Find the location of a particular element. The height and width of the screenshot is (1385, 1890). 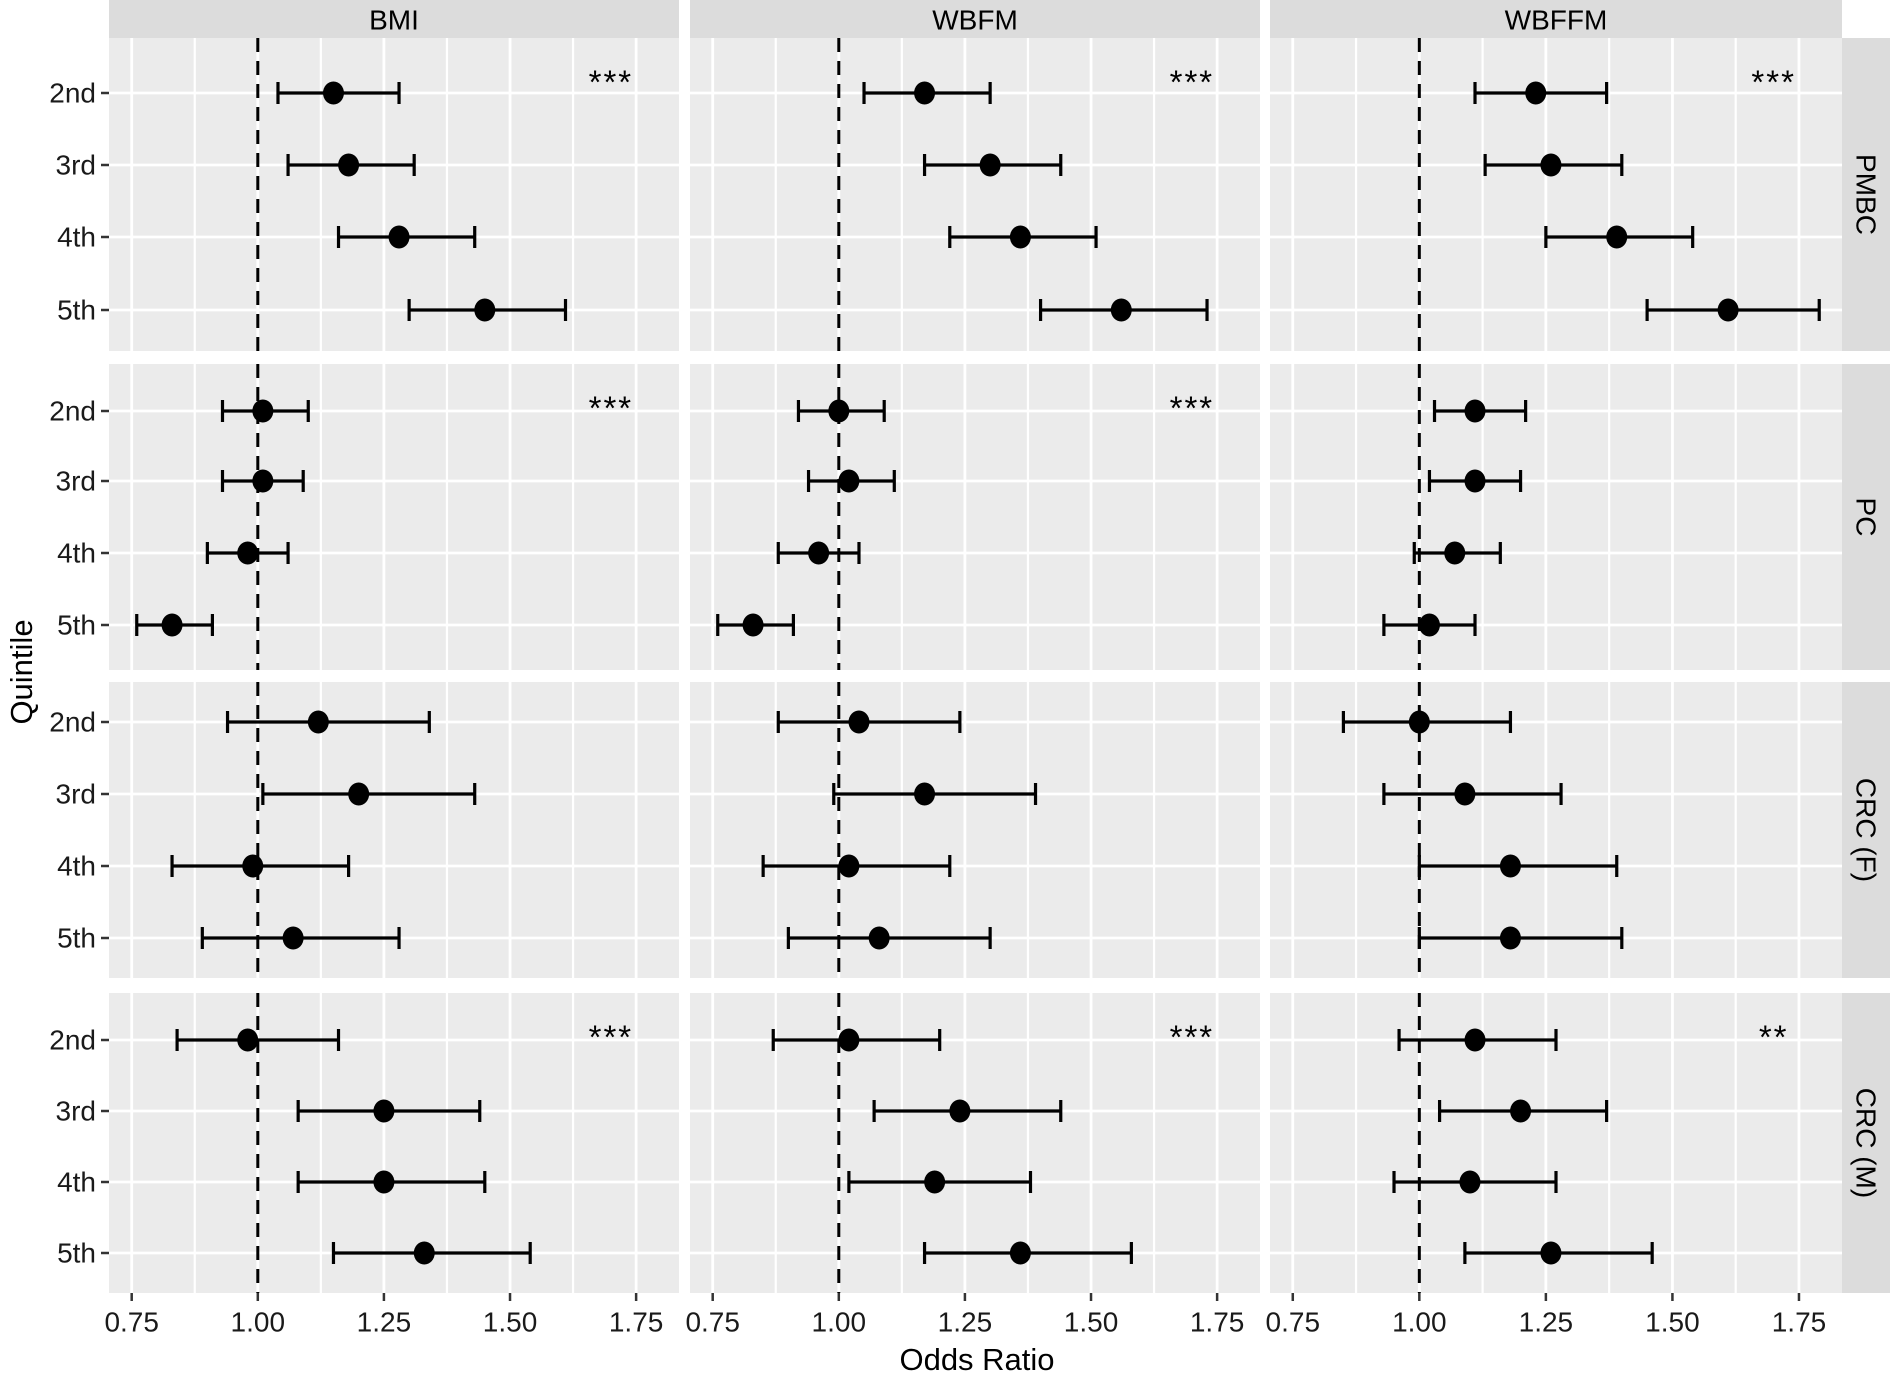

facet-row-strip-label: PC is located at coordinates (1866, 517).